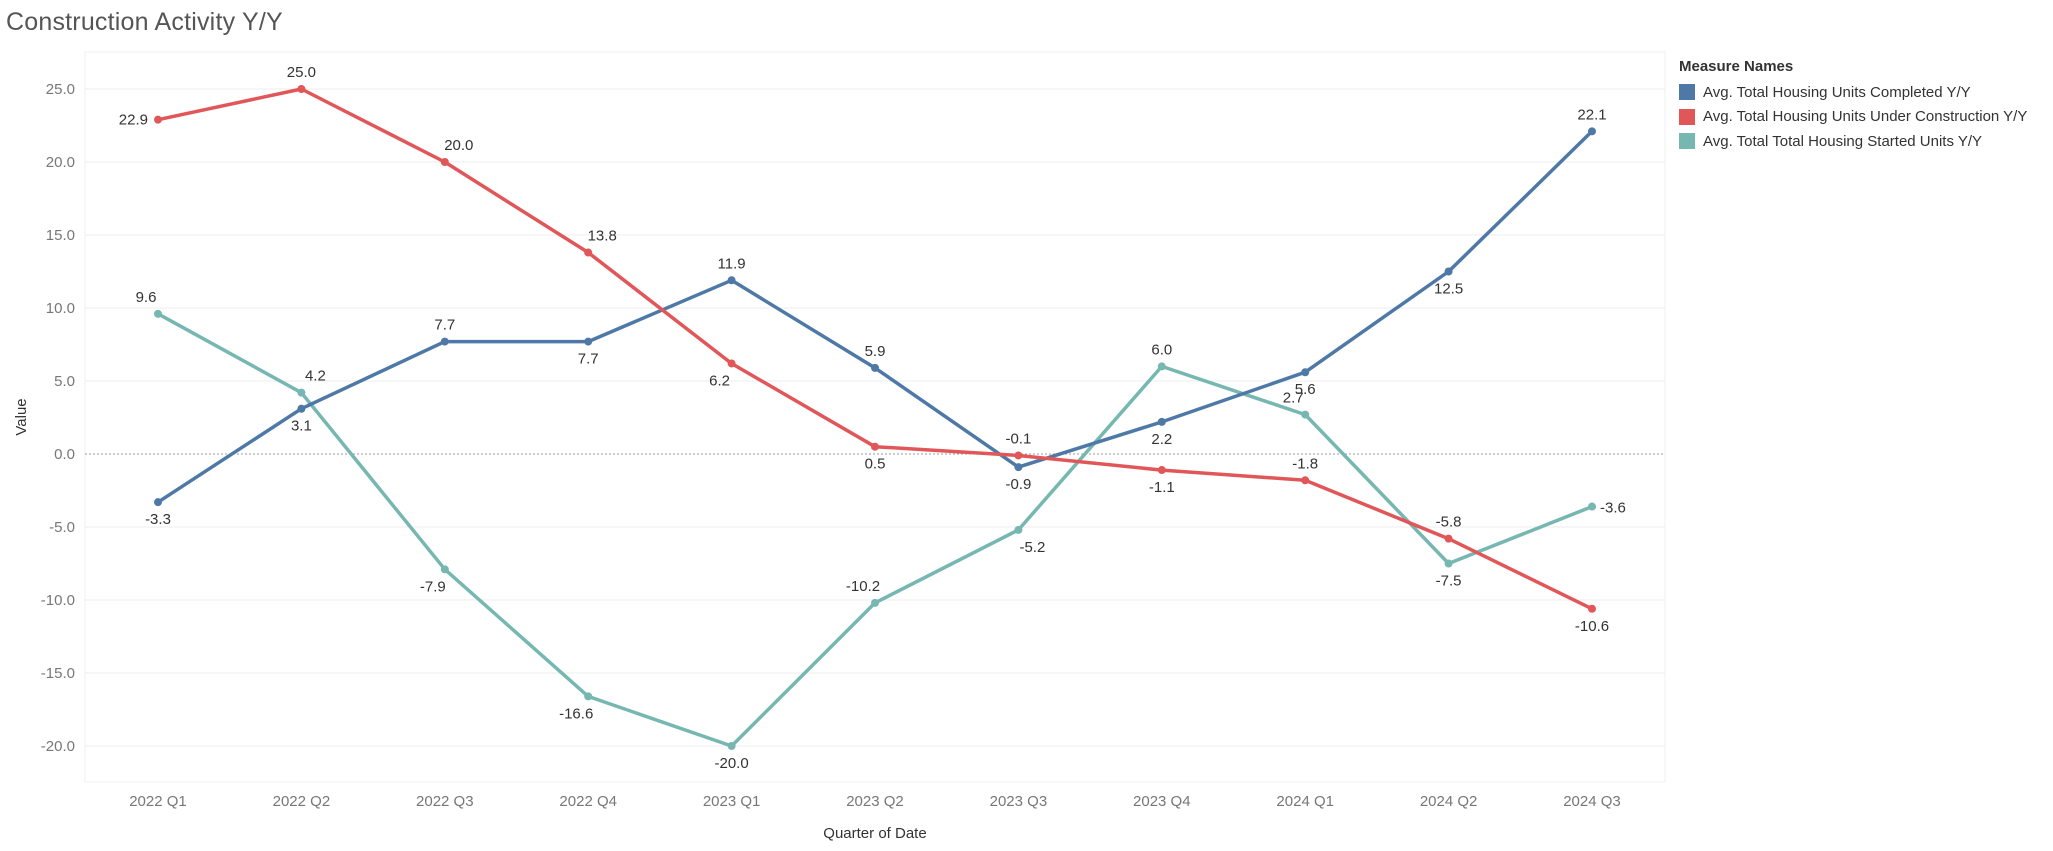 The image size is (2053, 851). What do you see at coordinates (875, 464) in the screenshot?
I see `data-label: 0.5` at bounding box center [875, 464].